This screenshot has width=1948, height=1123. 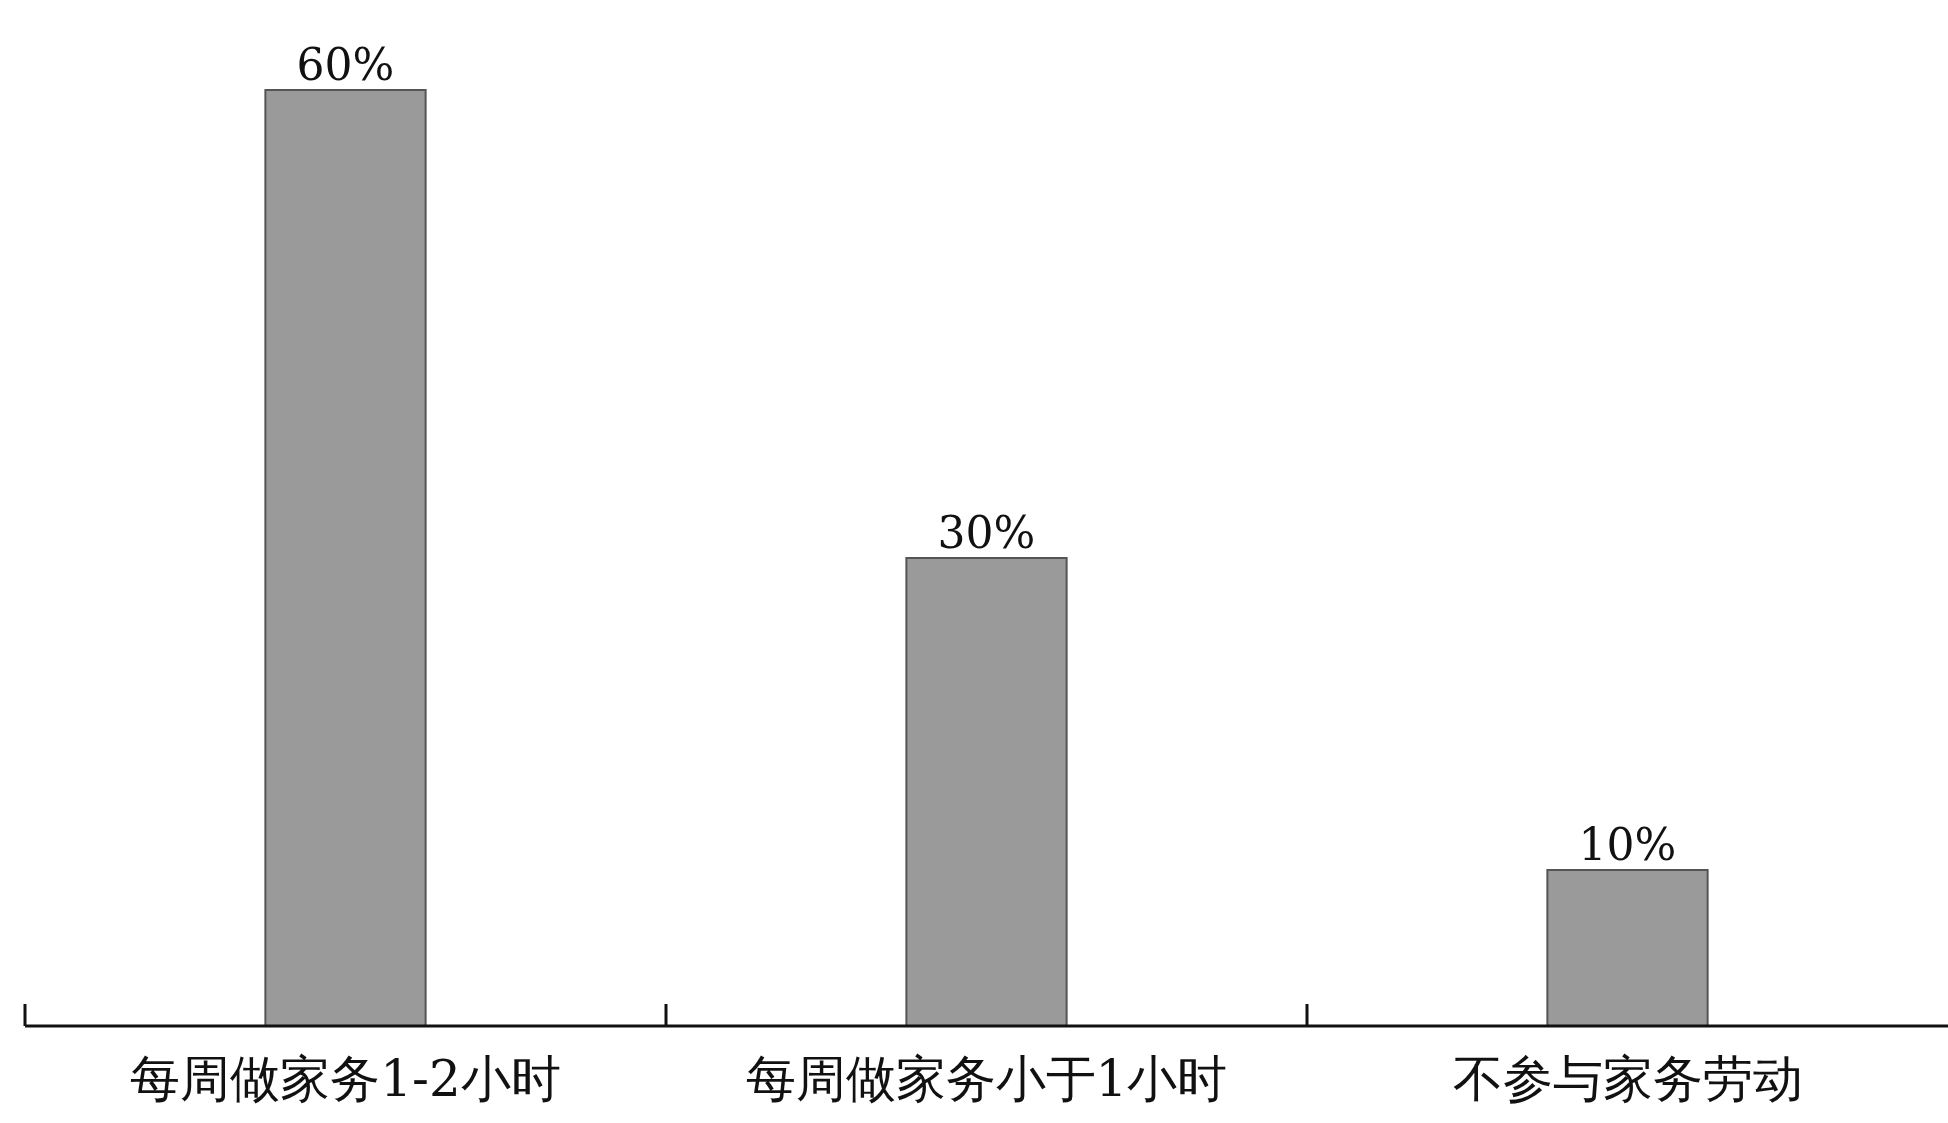 I want to click on x-tick-label: 每周做家务小于1小时, so click(x=986, y=1079).